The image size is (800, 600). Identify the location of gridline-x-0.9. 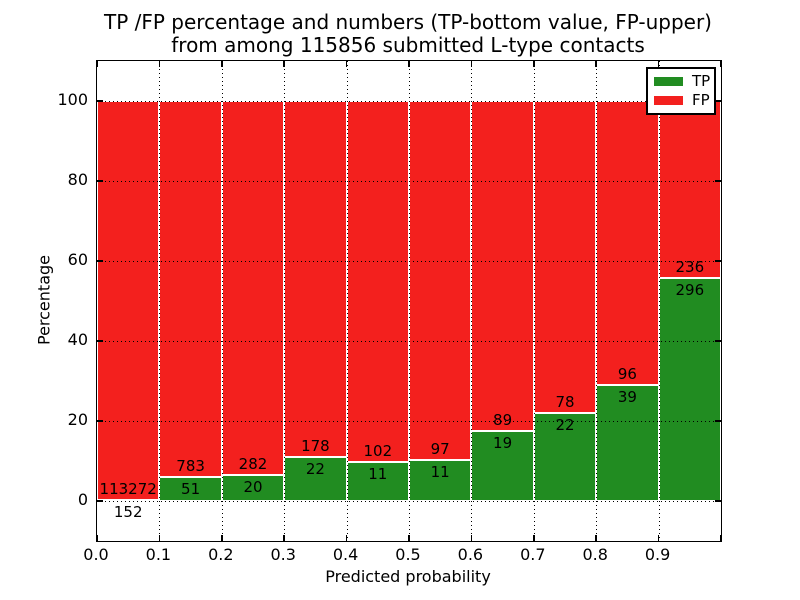
(659, 301).